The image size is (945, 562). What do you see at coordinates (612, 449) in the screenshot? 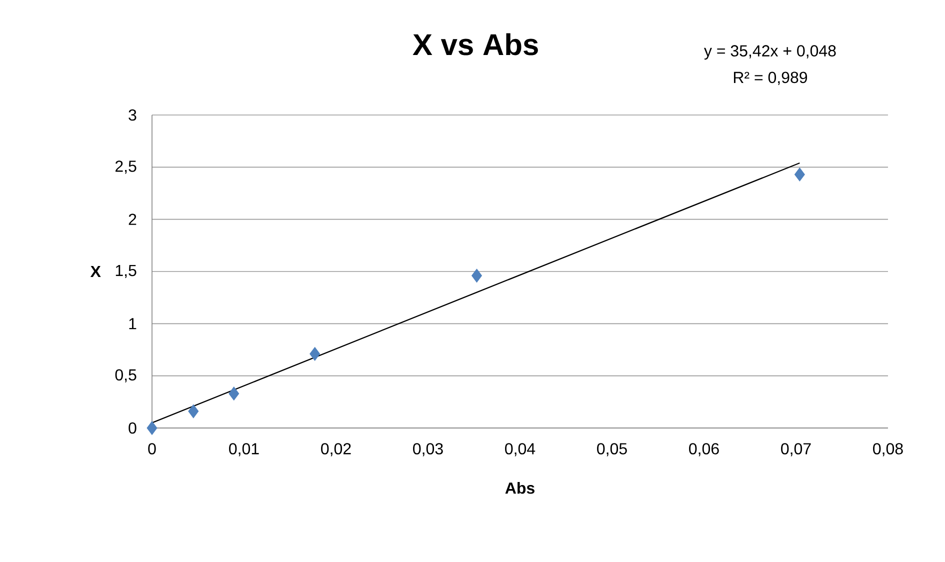
I see `x-tick-label: 0,05` at bounding box center [612, 449].